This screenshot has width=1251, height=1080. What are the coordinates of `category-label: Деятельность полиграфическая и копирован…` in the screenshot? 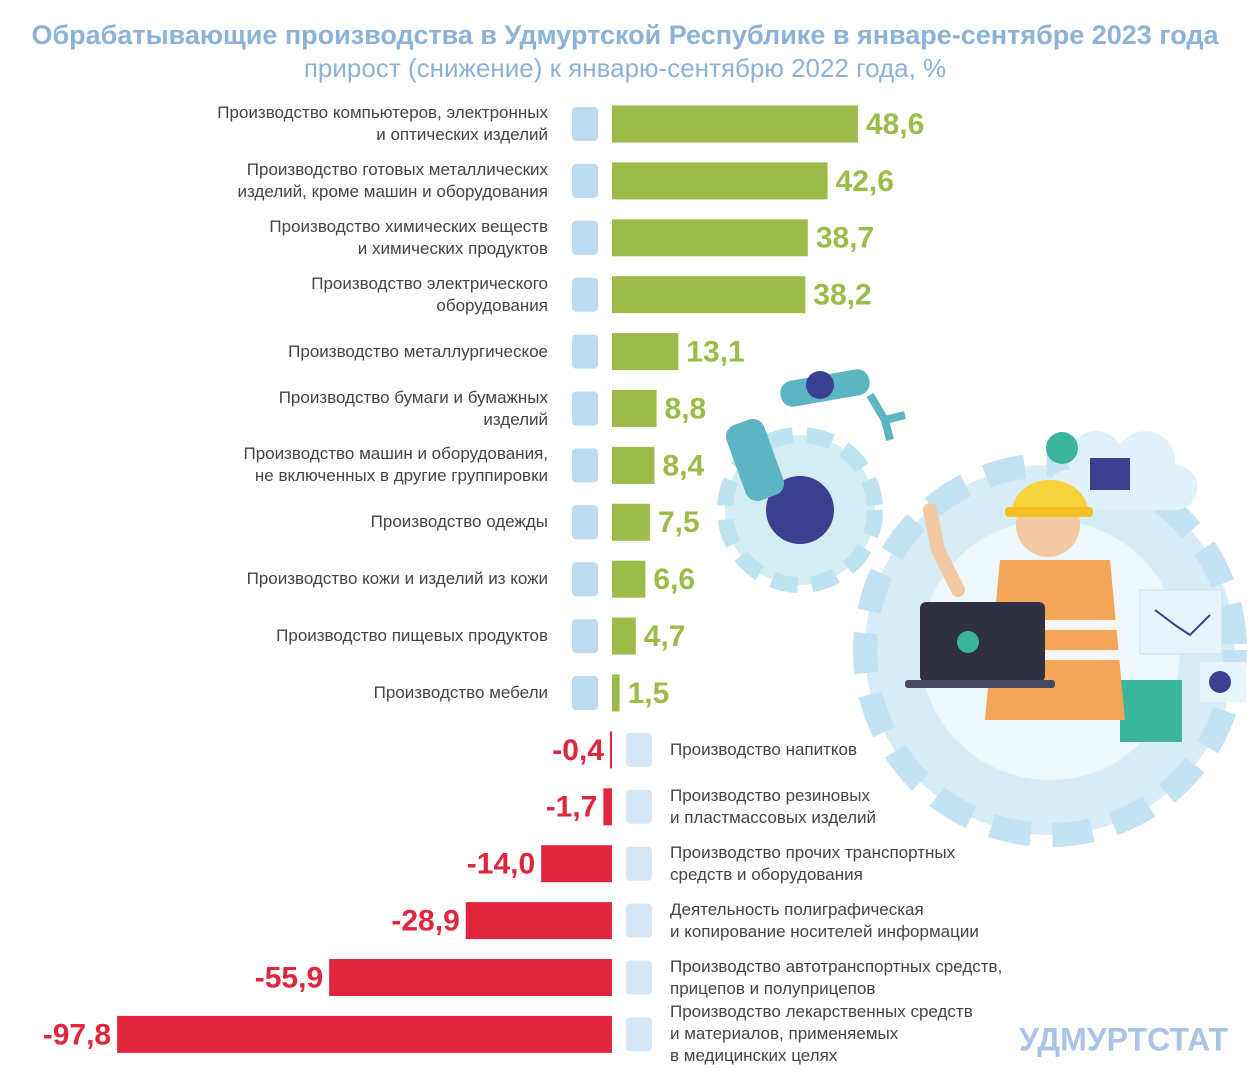 It's located at (824, 920).